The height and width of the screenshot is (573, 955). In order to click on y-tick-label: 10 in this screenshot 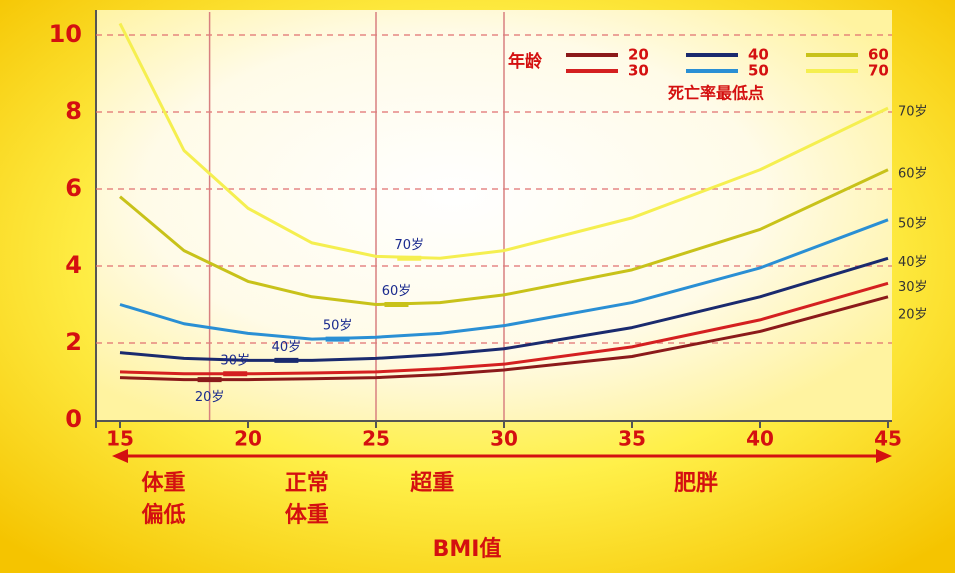, I will do `click(65, 34)`.